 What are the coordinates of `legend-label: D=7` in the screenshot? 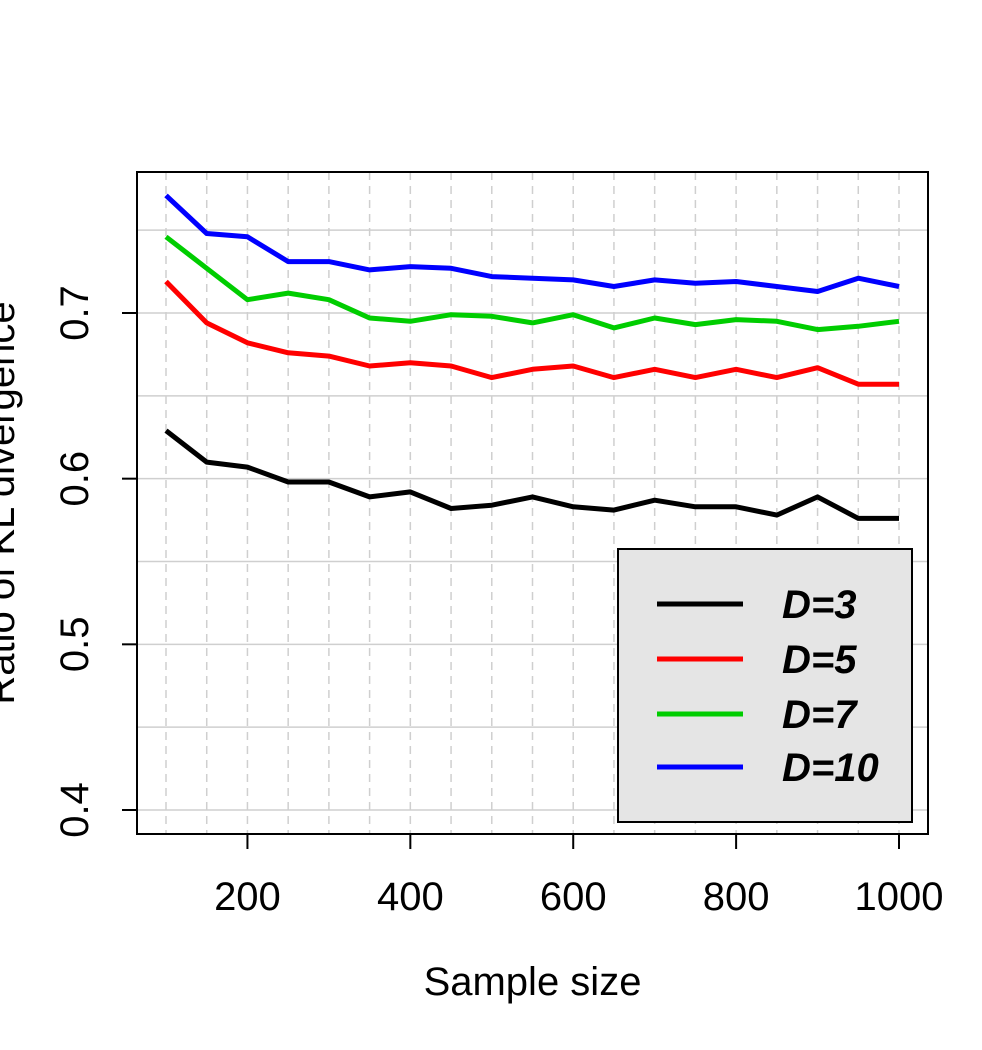 It's located at (820, 715).